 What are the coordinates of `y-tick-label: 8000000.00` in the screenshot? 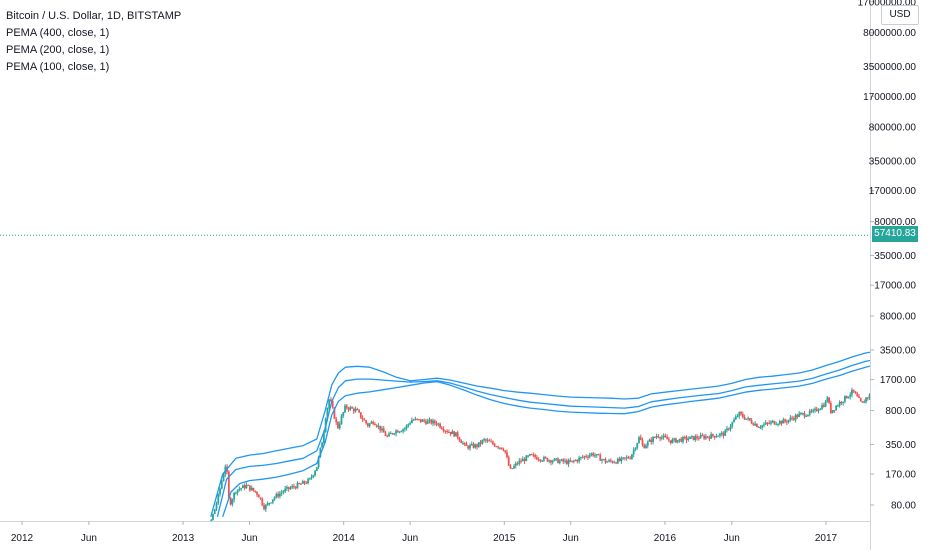 It's located at (889, 33).